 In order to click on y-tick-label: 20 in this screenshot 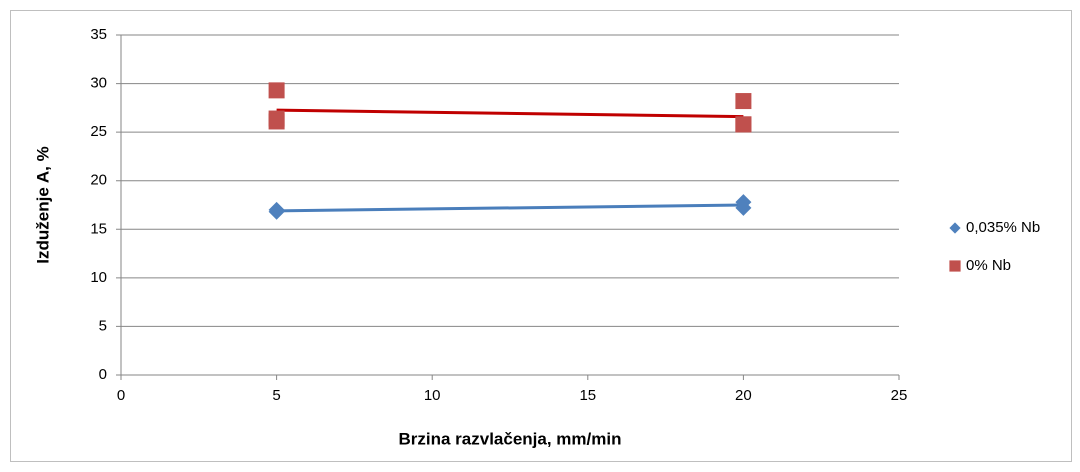, I will do `click(98, 180)`.